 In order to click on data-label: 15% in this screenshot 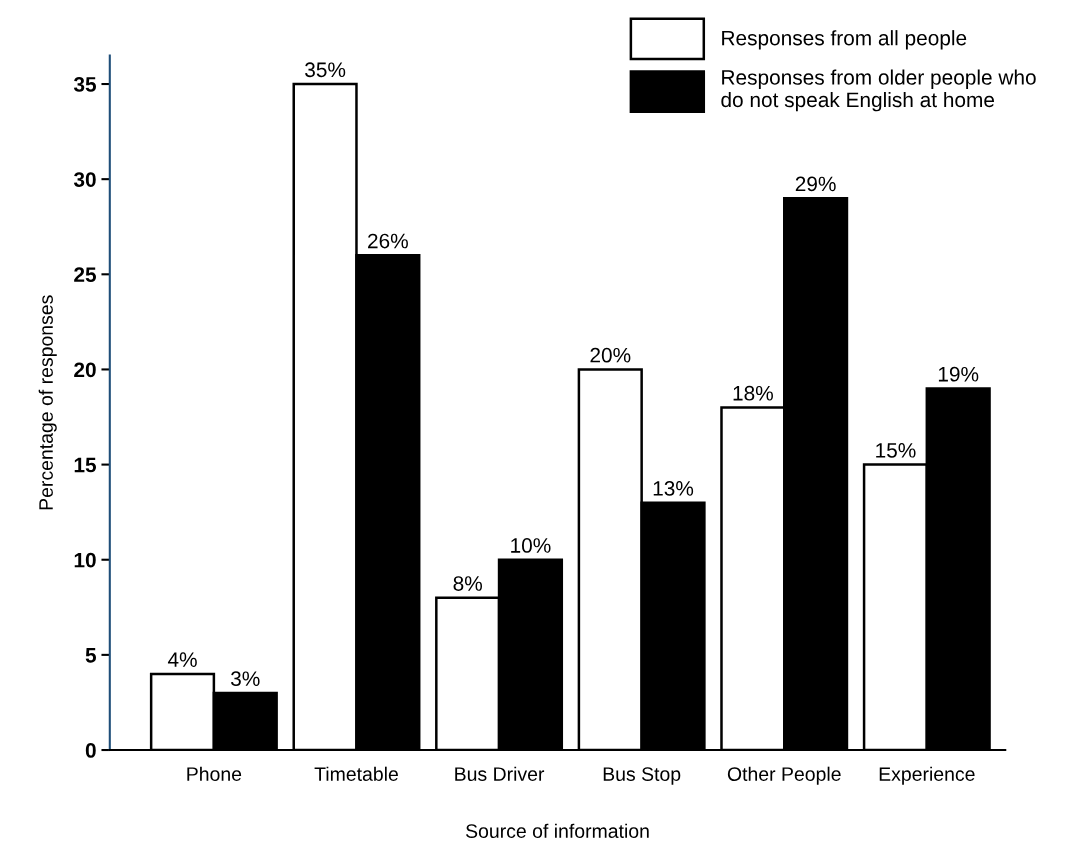, I will do `click(896, 450)`.